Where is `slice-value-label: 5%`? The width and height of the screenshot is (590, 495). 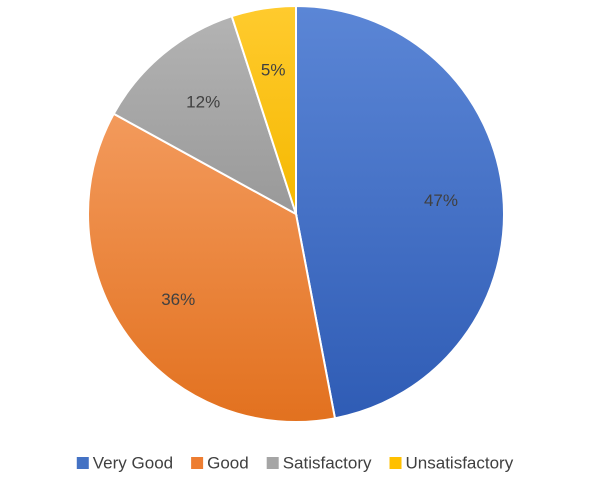
slice-value-label: 5% is located at coordinates (273, 70).